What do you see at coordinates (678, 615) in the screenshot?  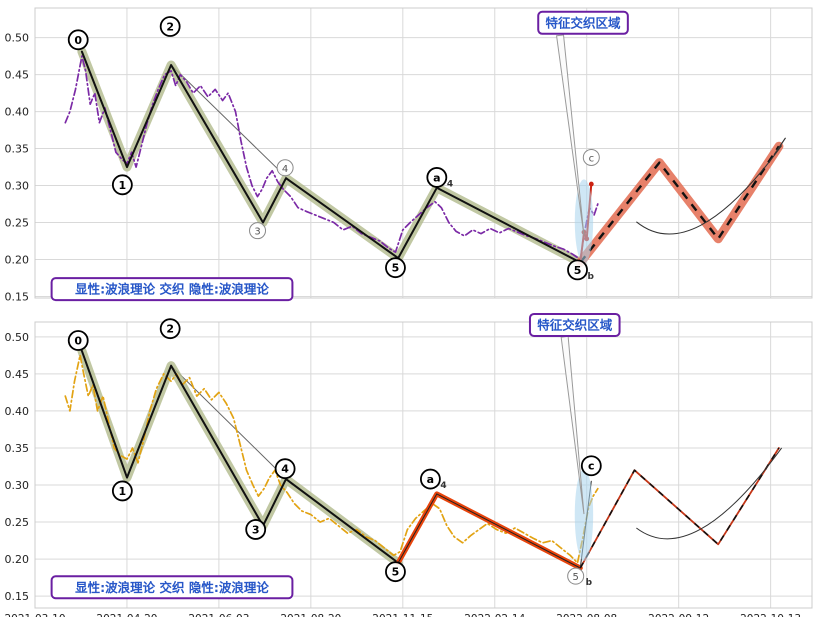 I see `x-tick-label: 2022-09-12` at bounding box center [678, 615].